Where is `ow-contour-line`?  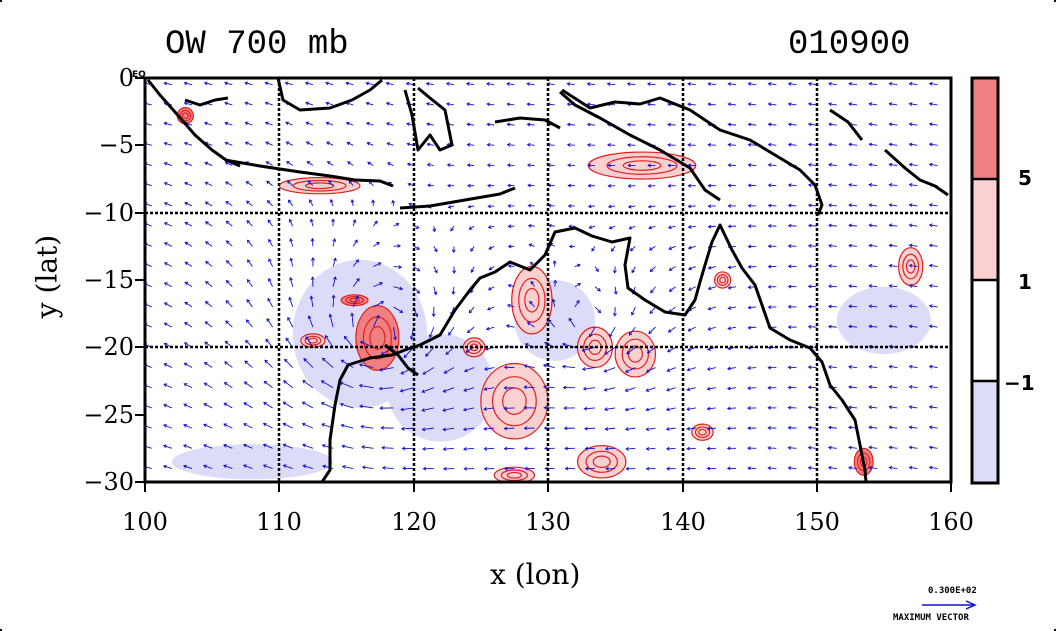
ow-contour-line is located at coordinates (601, 462).